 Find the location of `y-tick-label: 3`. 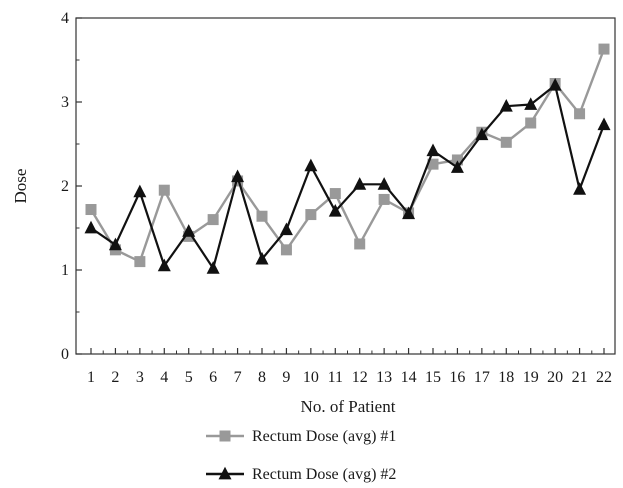

y-tick-label: 3 is located at coordinates (65, 102).